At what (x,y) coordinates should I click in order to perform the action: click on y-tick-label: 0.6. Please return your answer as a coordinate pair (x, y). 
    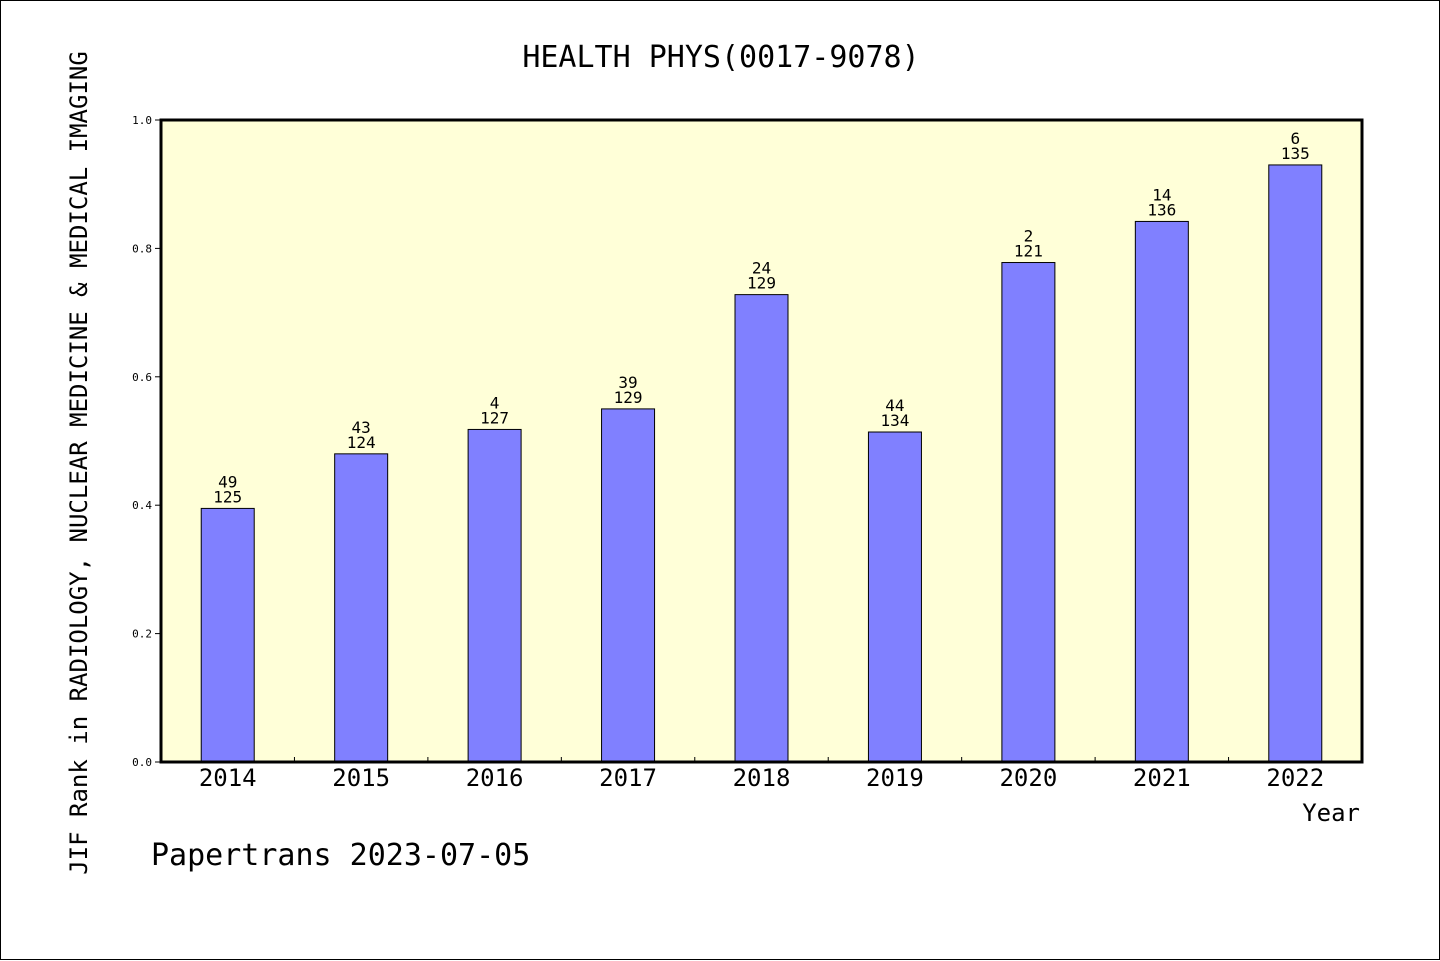
    Looking at the image, I should click on (142, 377).